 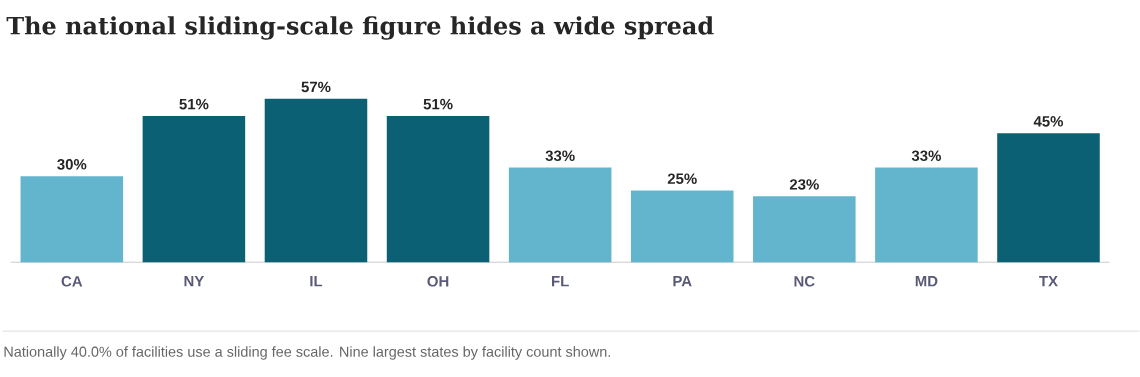 I want to click on x-tick-label: PA, so click(x=682, y=281).